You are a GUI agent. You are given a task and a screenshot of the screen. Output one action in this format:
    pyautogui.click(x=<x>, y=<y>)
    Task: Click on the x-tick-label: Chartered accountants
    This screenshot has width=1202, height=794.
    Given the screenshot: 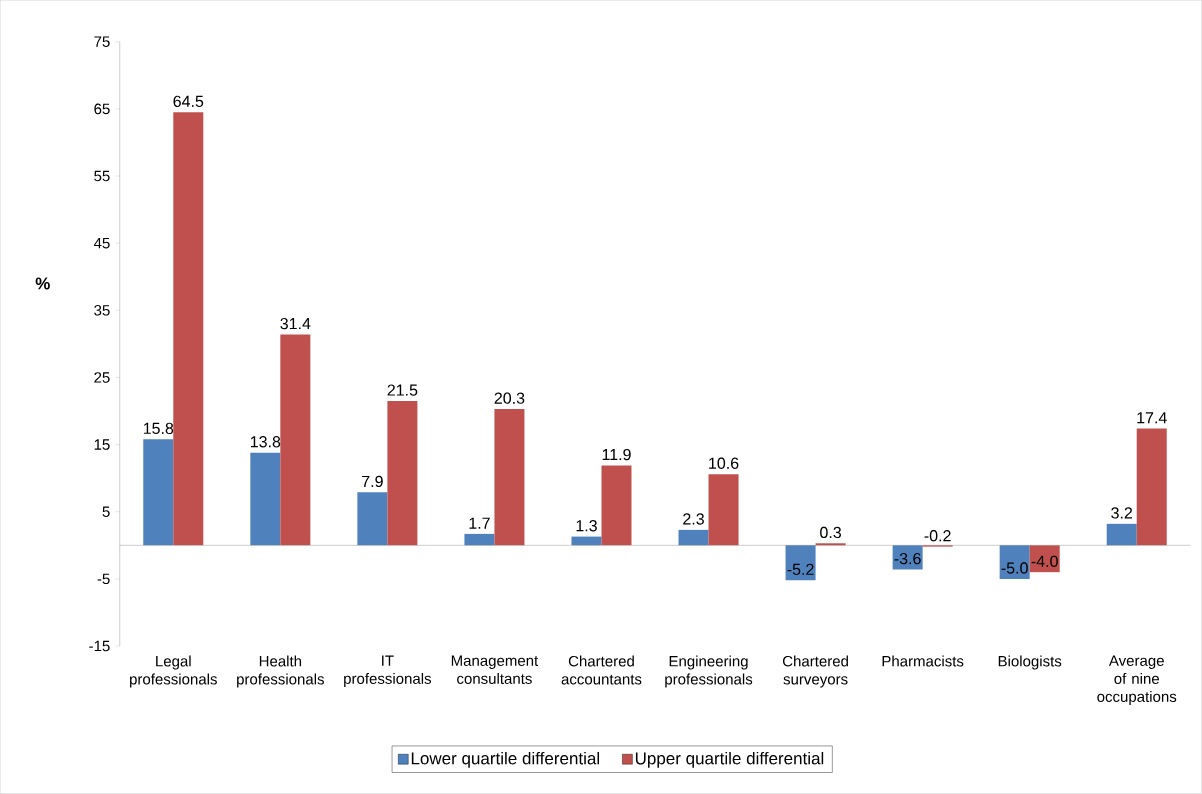 What is the action you would take?
    pyautogui.click(x=601, y=670)
    